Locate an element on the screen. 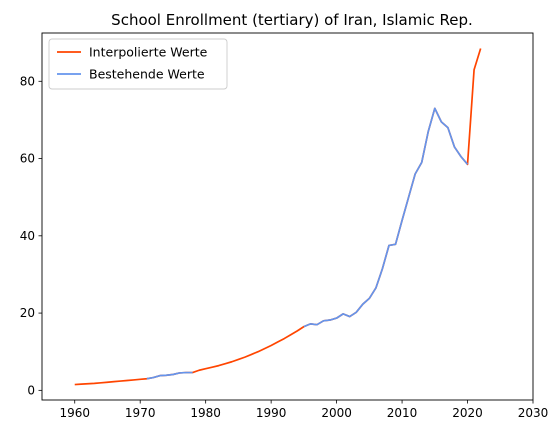 The image size is (560, 435). x-tick-label: 1980 is located at coordinates (205, 413).